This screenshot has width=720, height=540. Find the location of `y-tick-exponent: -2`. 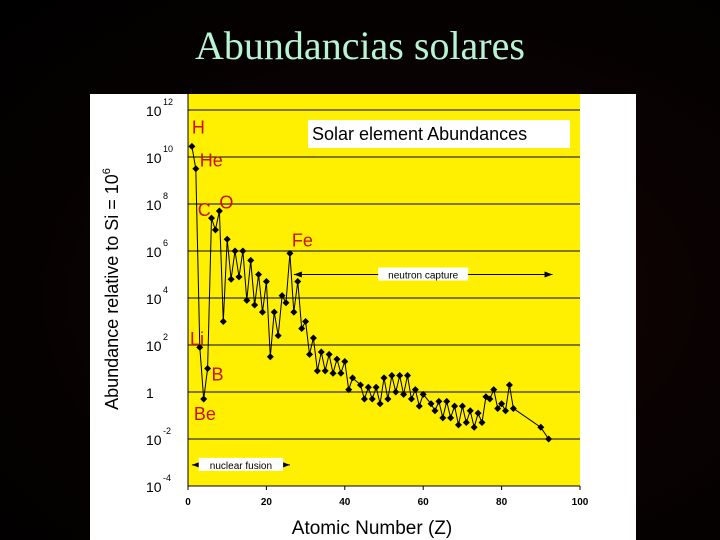

y-tick-exponent: -2 is located at coordinates (167, 431).